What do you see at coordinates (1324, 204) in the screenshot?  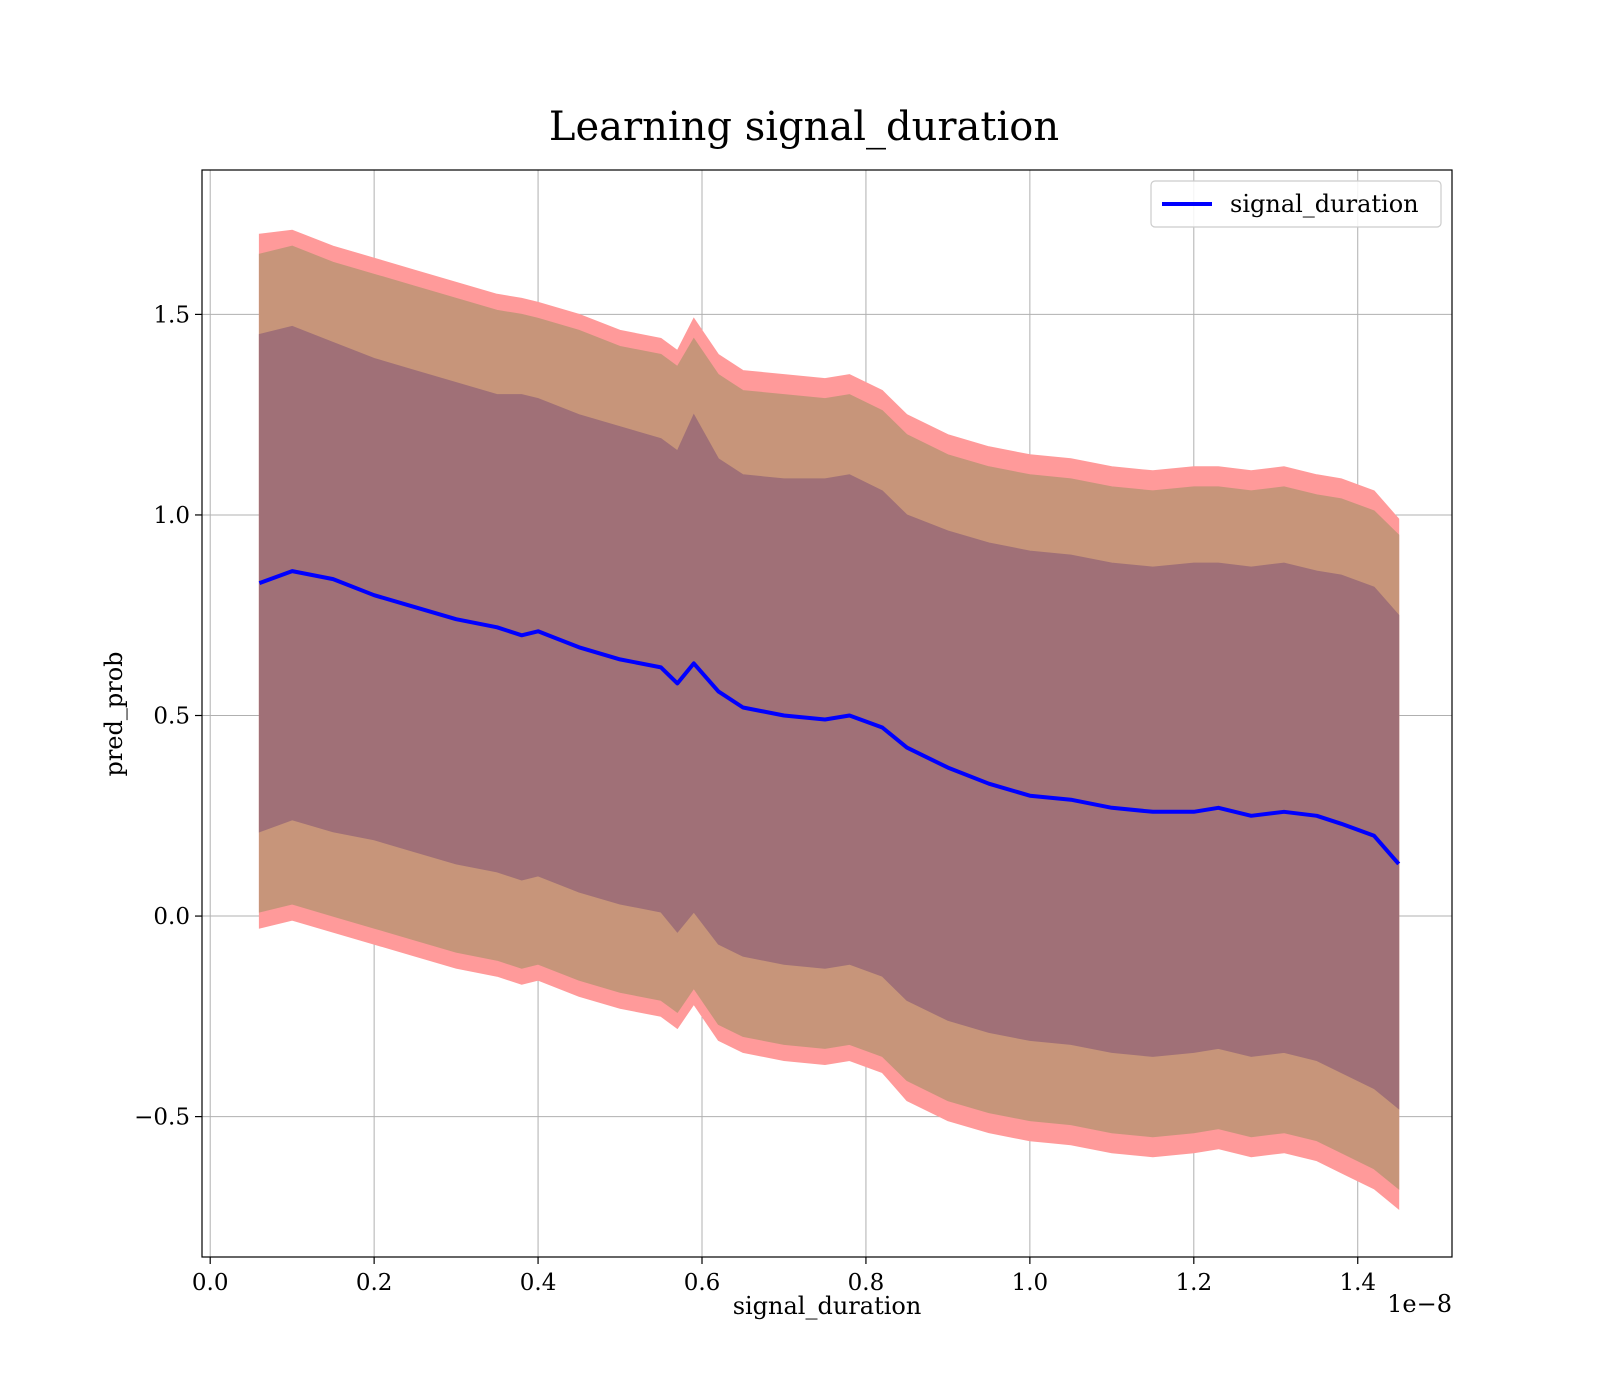 I see `legend-label: signal_duration` at bounding box center [1324, 204].